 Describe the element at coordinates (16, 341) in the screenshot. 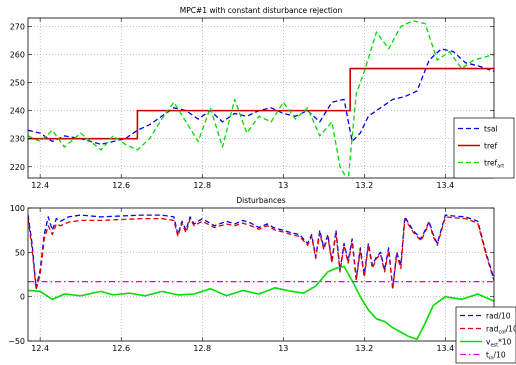

I see `y-tick-label: −50` at that location.